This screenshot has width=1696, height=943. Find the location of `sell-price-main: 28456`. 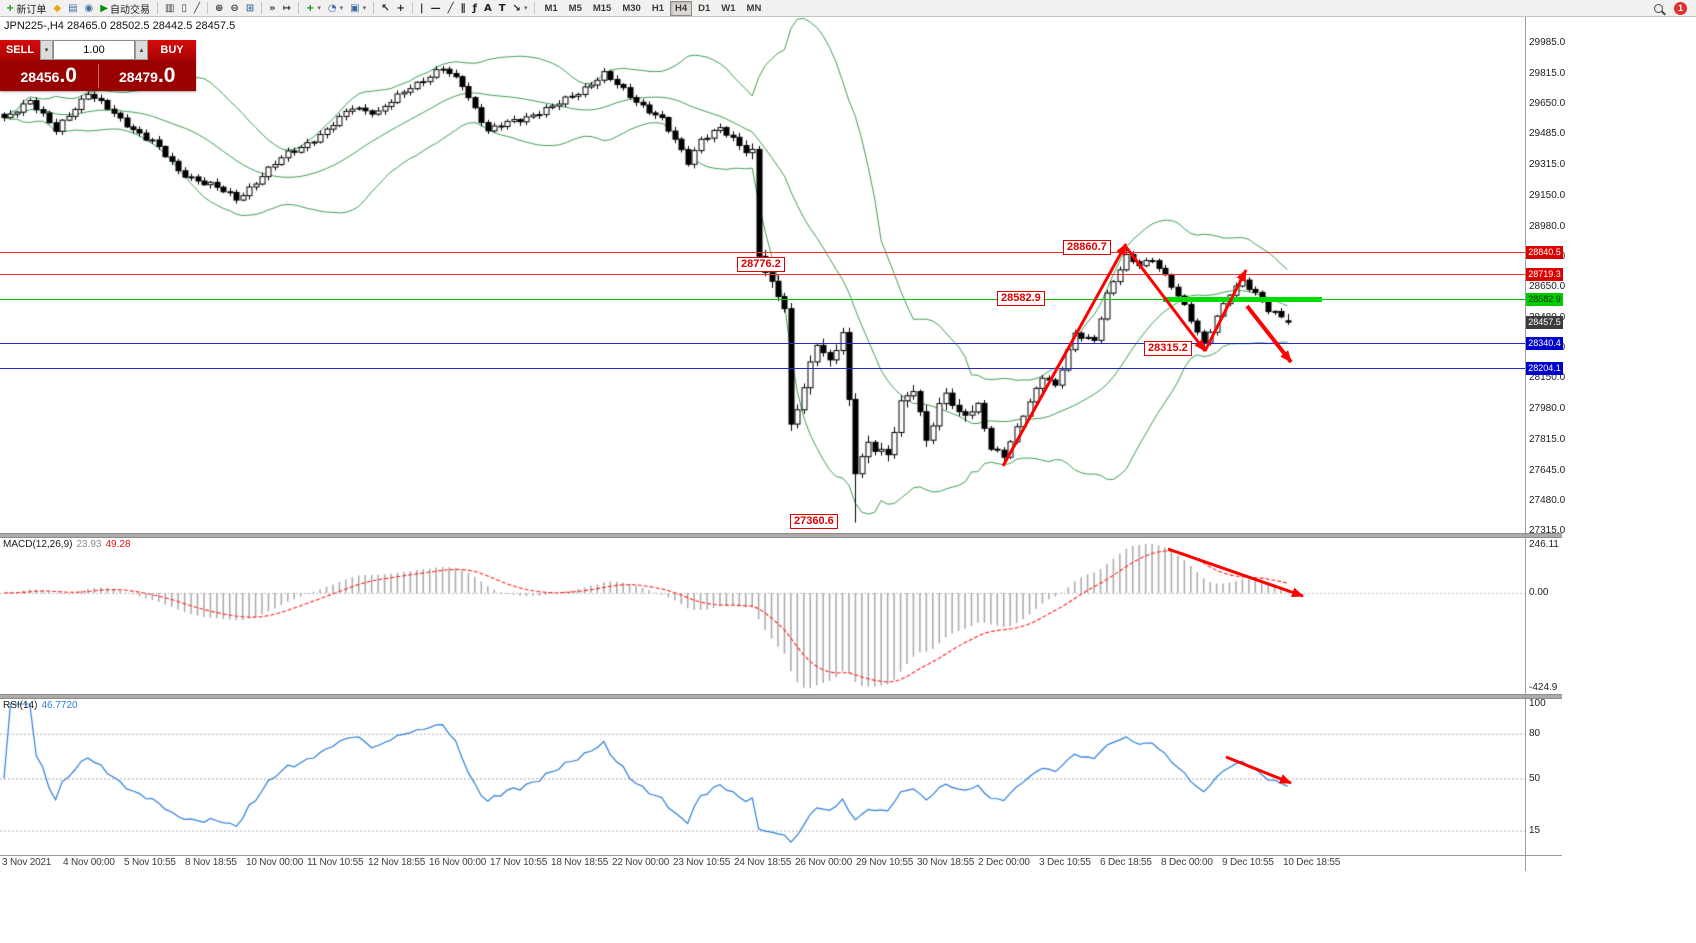

sell-price-main: 28456 is located at coordinates (40, 76).